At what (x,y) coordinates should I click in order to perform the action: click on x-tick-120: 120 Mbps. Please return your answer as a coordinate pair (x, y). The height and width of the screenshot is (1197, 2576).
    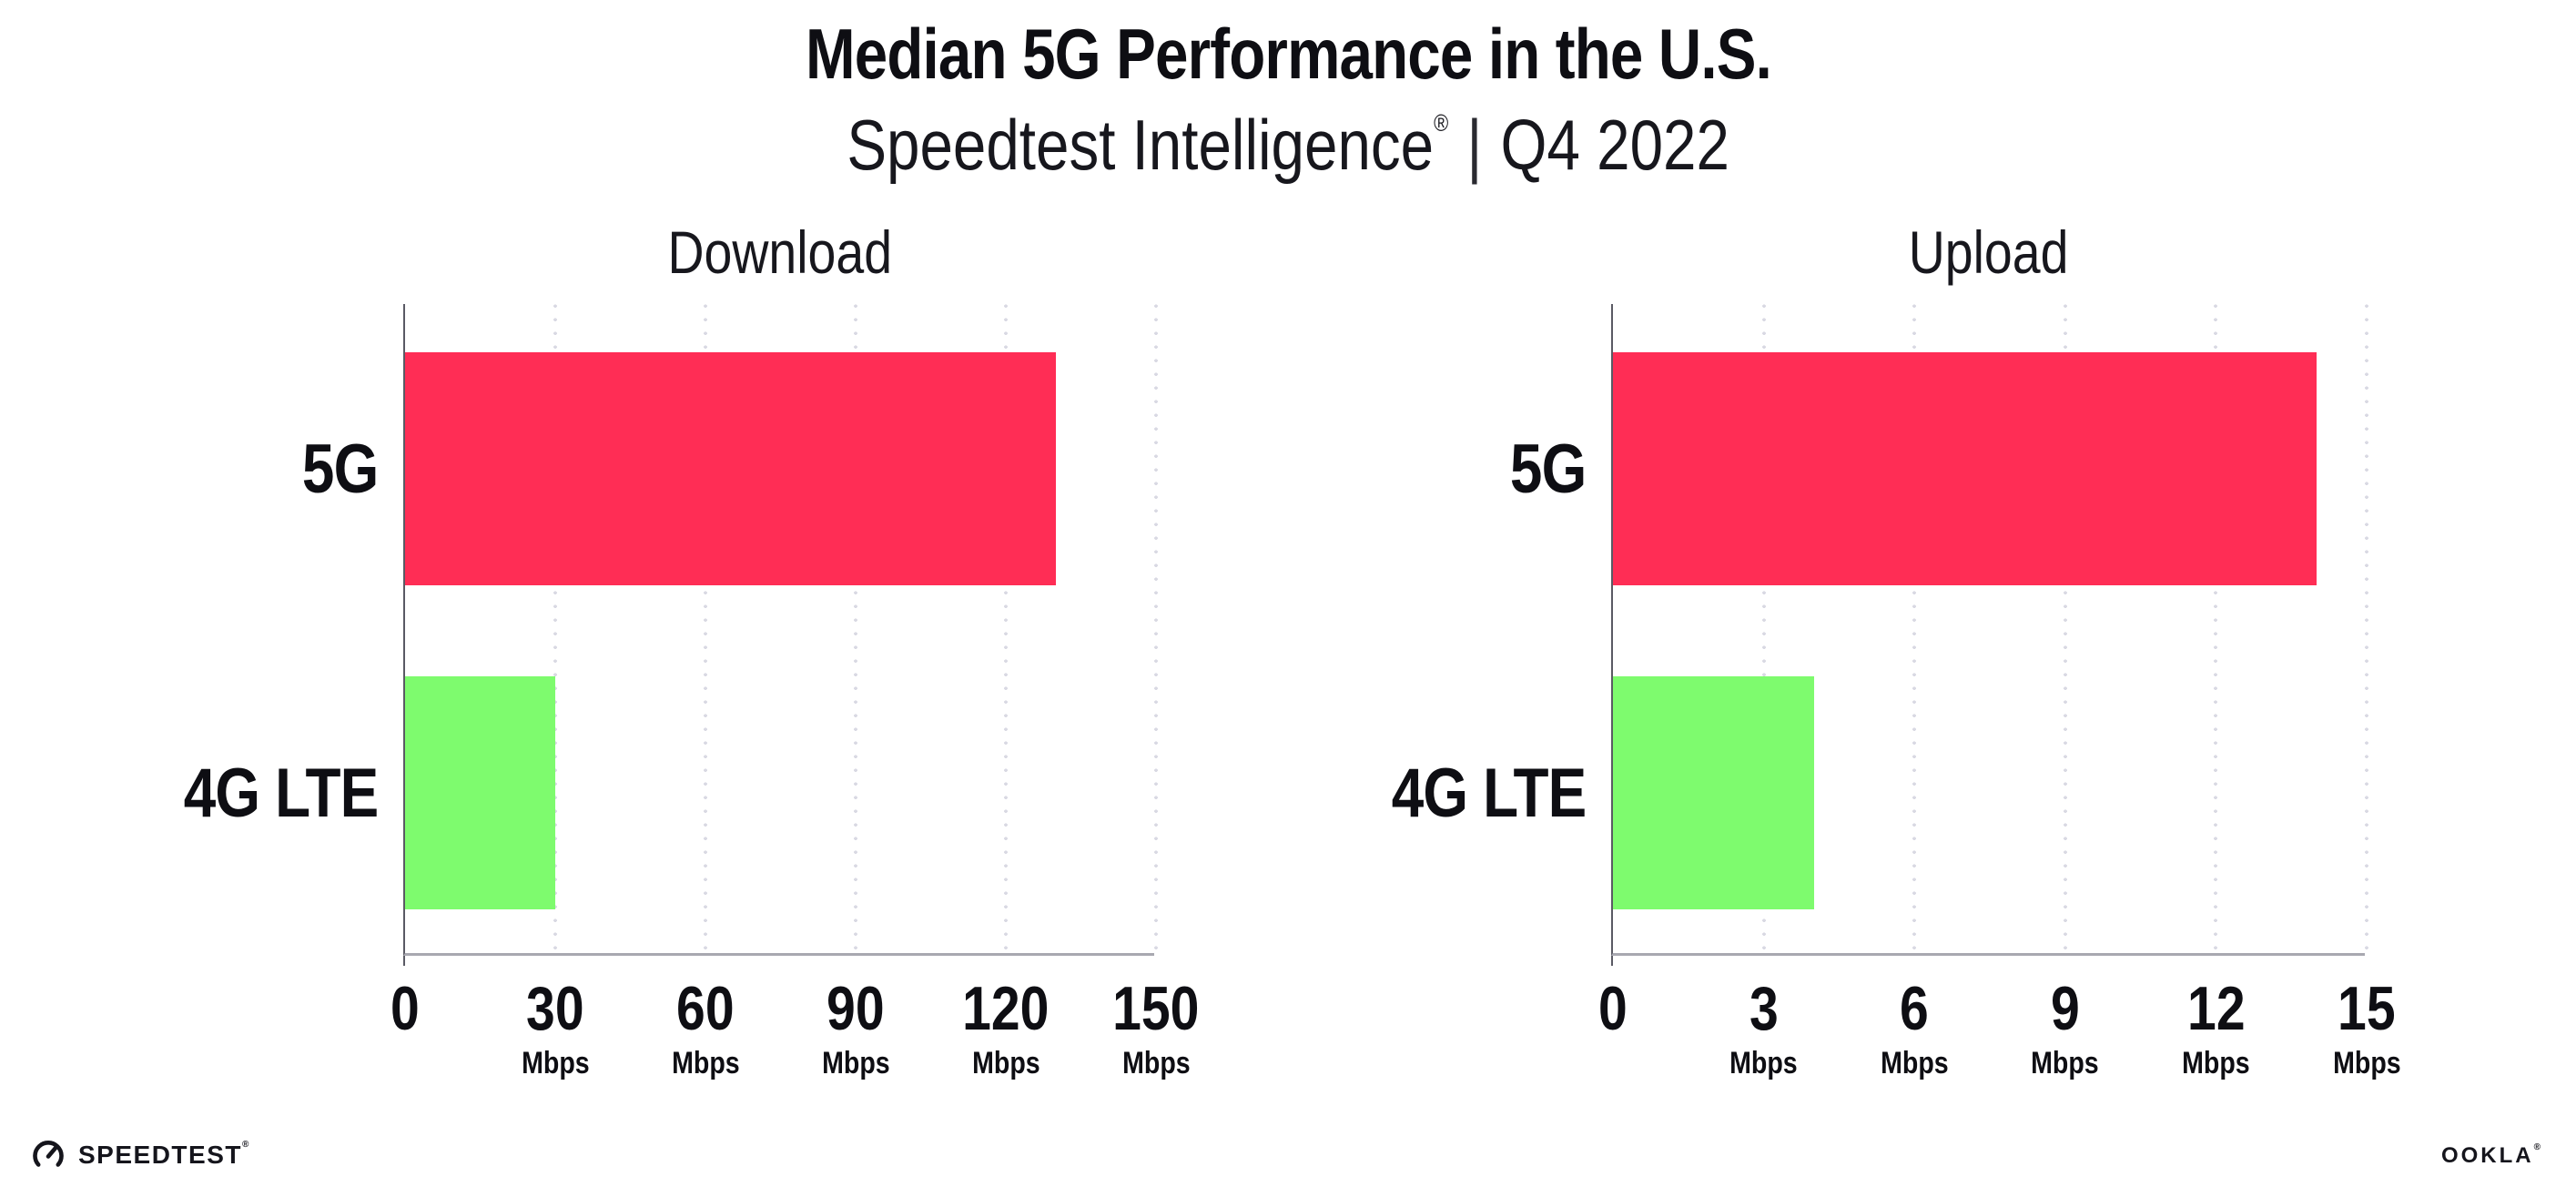
    Looking at the image, I should click on (1005, 1028).